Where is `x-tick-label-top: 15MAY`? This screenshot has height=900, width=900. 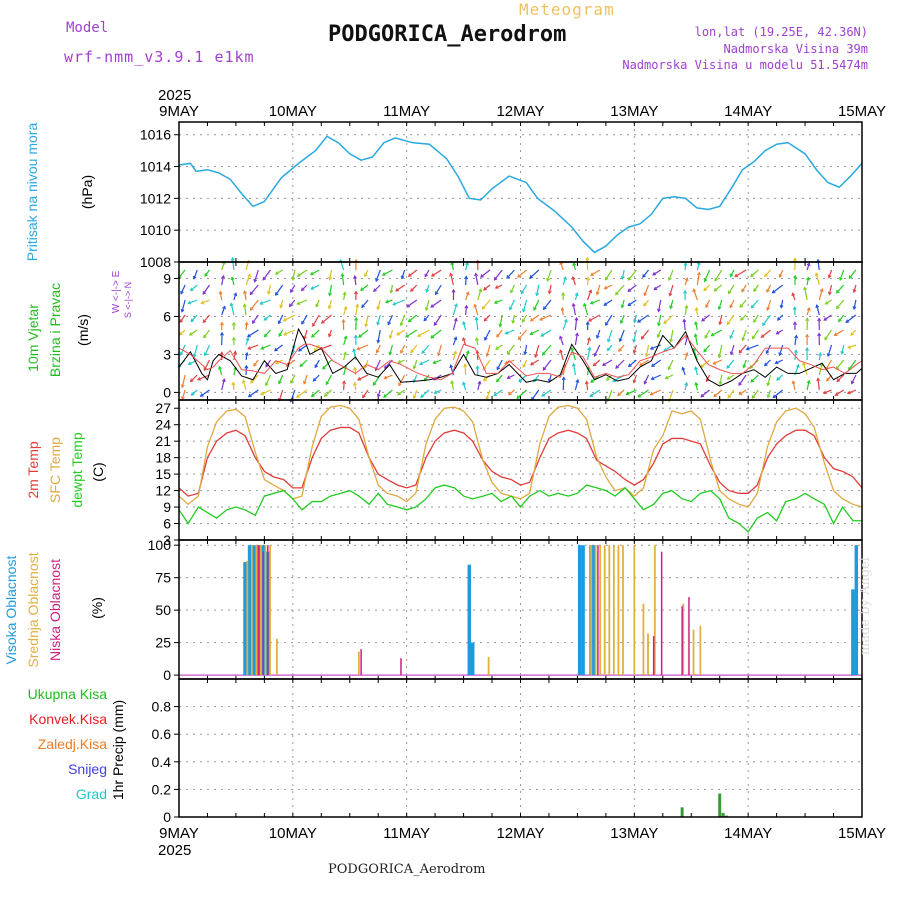 x-tick-label-top: 15MAY is located at coordinates (862, 111).